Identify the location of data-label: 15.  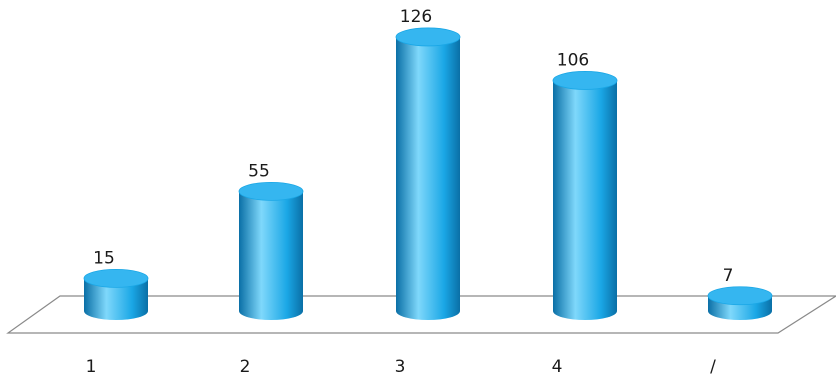
(104, 258).